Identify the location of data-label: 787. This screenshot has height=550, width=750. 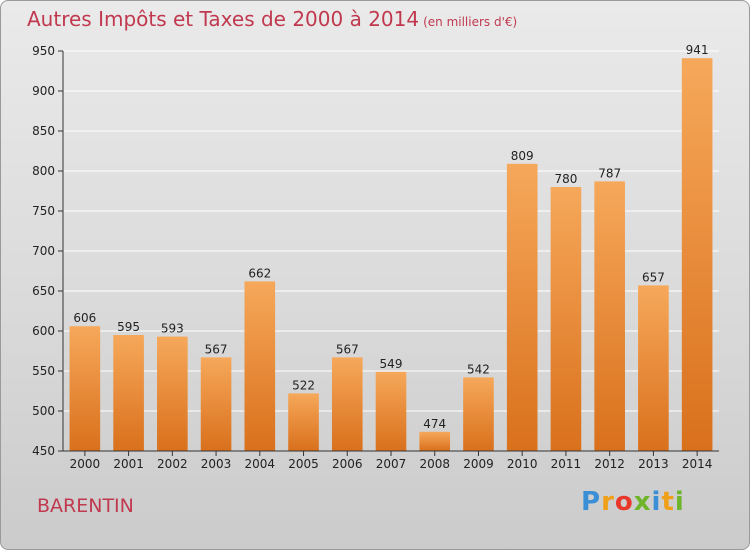
(609, 173).